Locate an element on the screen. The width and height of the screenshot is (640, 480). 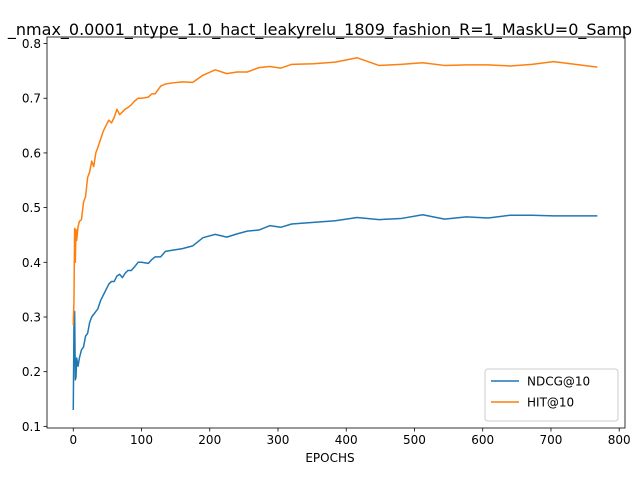
y-tick-label: 0.5 is located at coordinates (31, 208).